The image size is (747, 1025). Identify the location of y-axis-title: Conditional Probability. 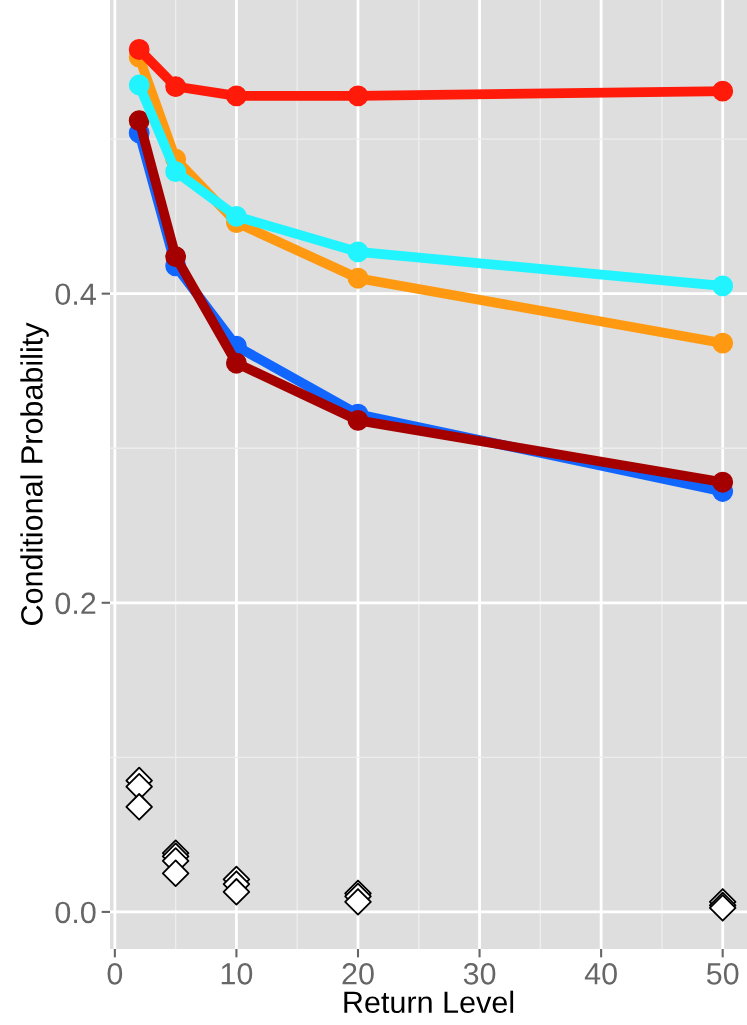
(34, 473).